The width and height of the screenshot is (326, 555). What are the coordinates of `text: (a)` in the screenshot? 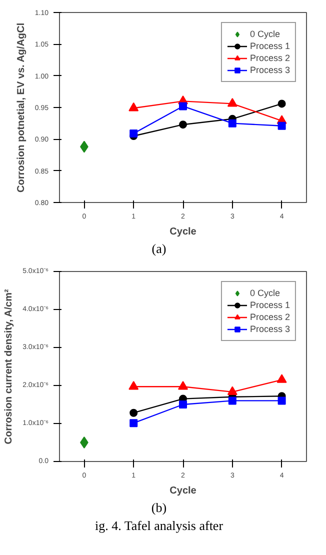 It's located at (159, 249).